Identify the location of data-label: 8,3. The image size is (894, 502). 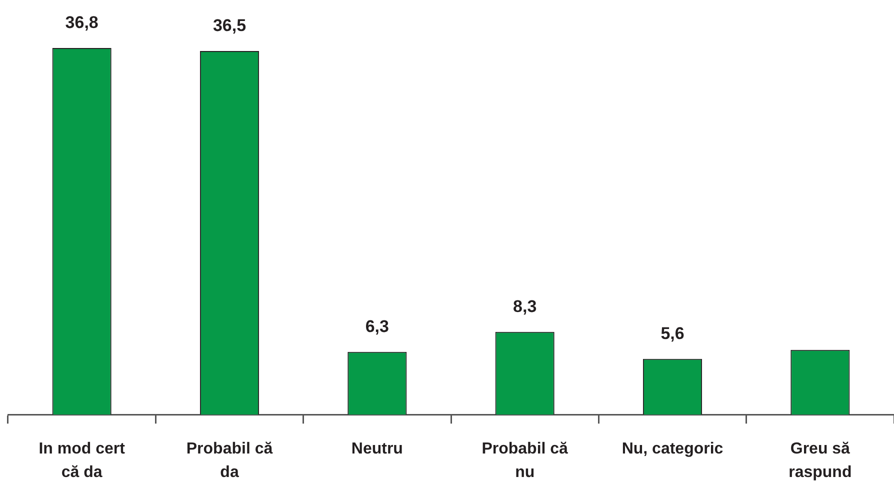
(525, 306).